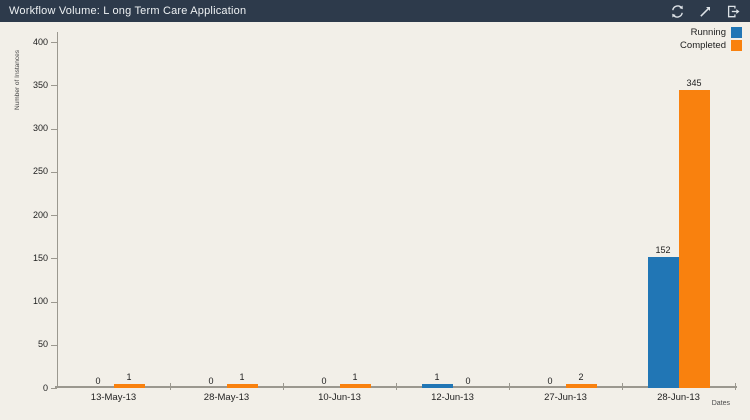 The height and width of the screenshot is (420, 750). I want to click on y-tick-label: 150, so click(40, 257).